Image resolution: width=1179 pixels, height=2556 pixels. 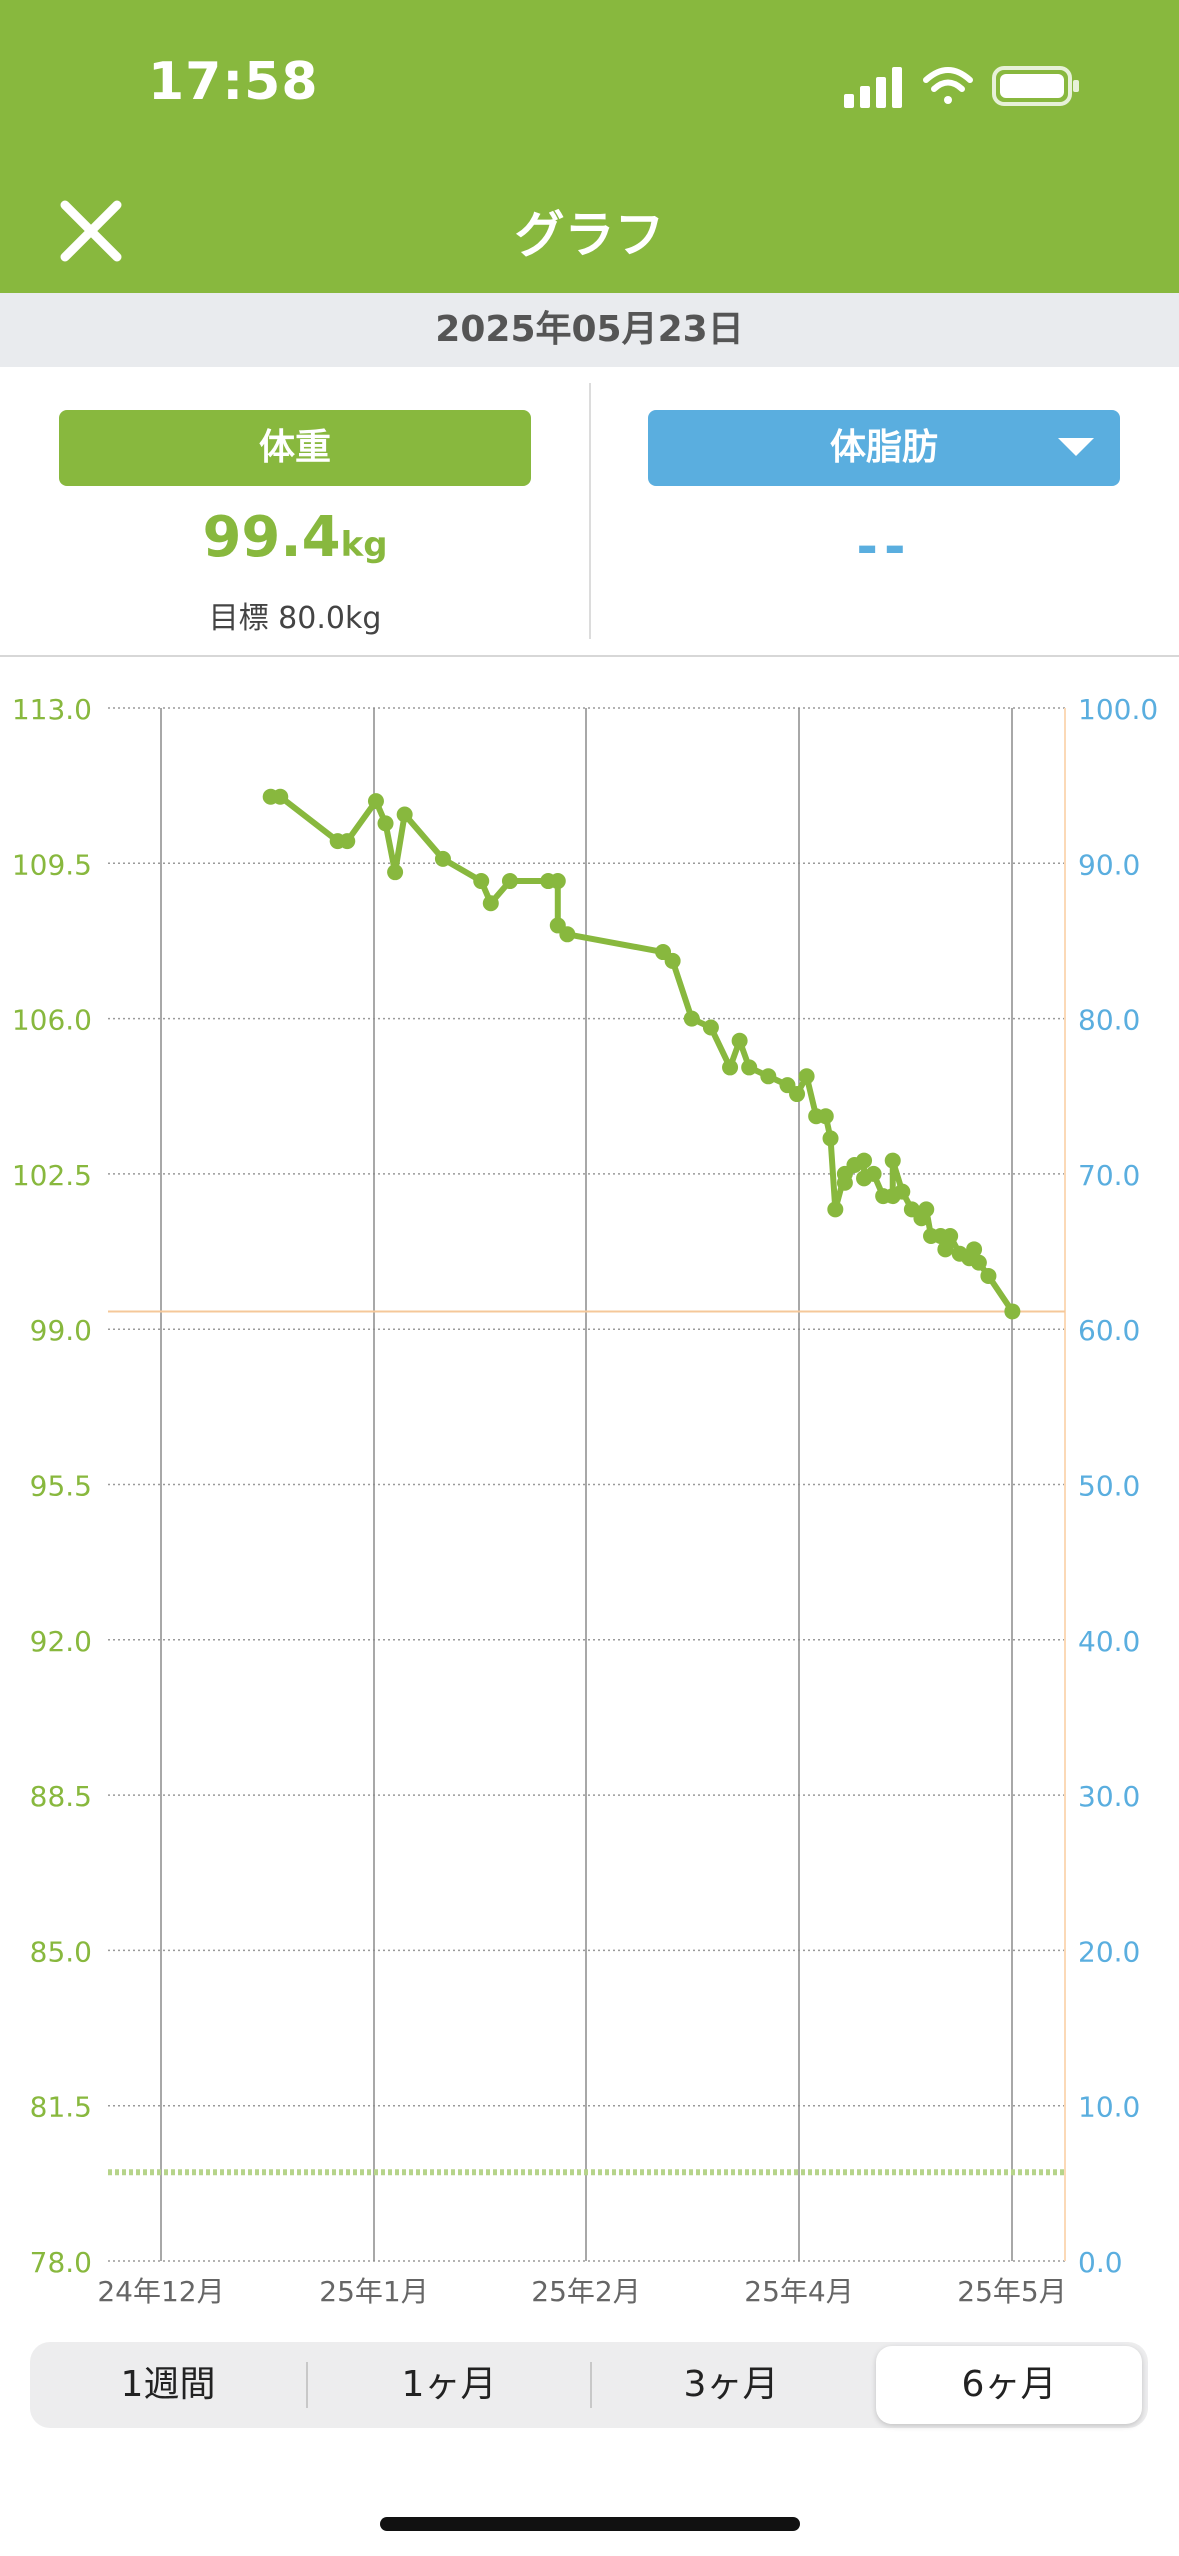 What do you see at coordinates (233, 82) in the screenshot?
I see `status-time: 17:58` at bounding box center [233, 82].